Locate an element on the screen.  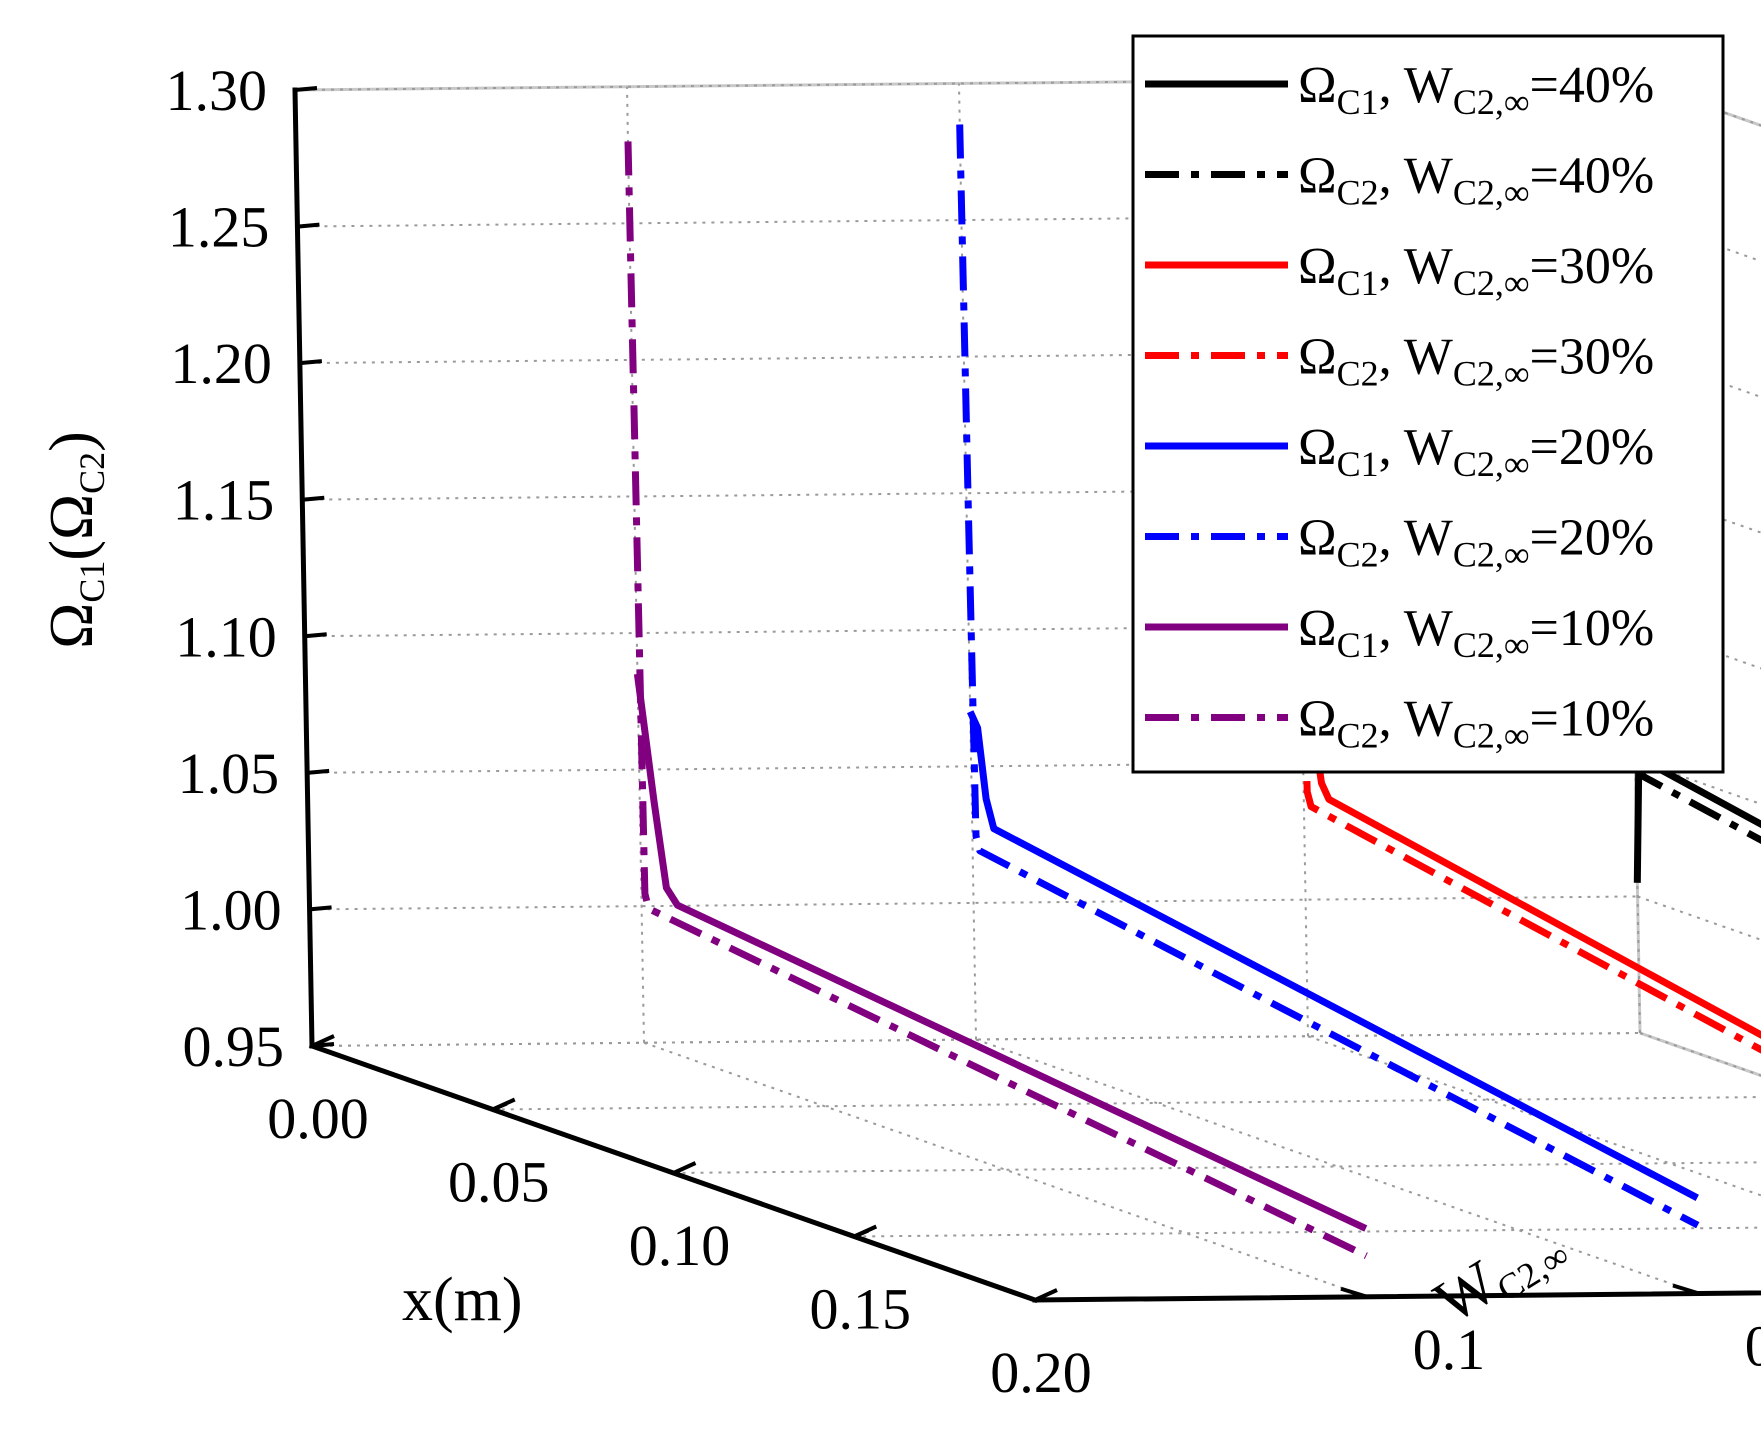
w-axis-line is located at coordinates (1396, 1296).